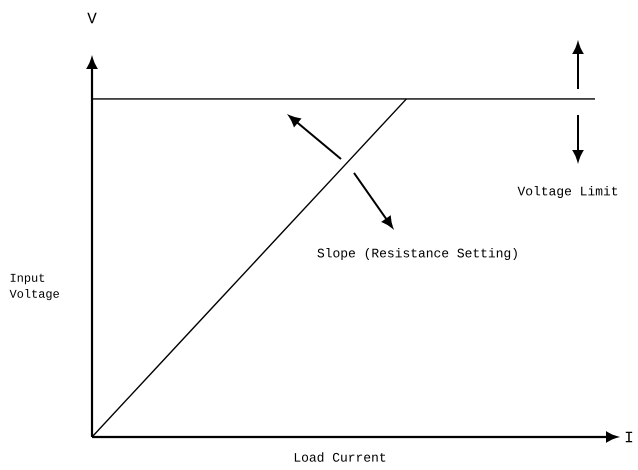  What do you see at coordinates (92, 18) in the screenshot?
I see `text: V` at bounding box center [92, 18].